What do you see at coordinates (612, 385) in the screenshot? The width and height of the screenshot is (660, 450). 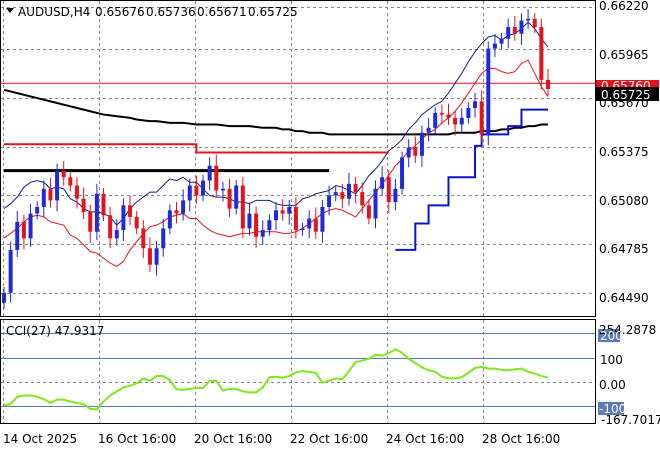 I see `cci-axis-zero: 0.00` at bounding box center [612, 385].